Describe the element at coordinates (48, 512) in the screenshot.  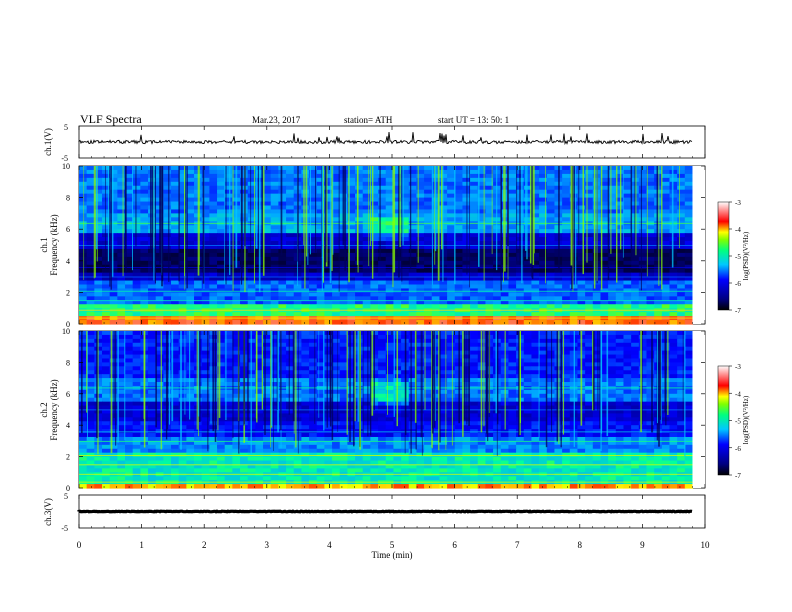
I see `ch3-wave-ylabel: ch.3(V)` at that location.